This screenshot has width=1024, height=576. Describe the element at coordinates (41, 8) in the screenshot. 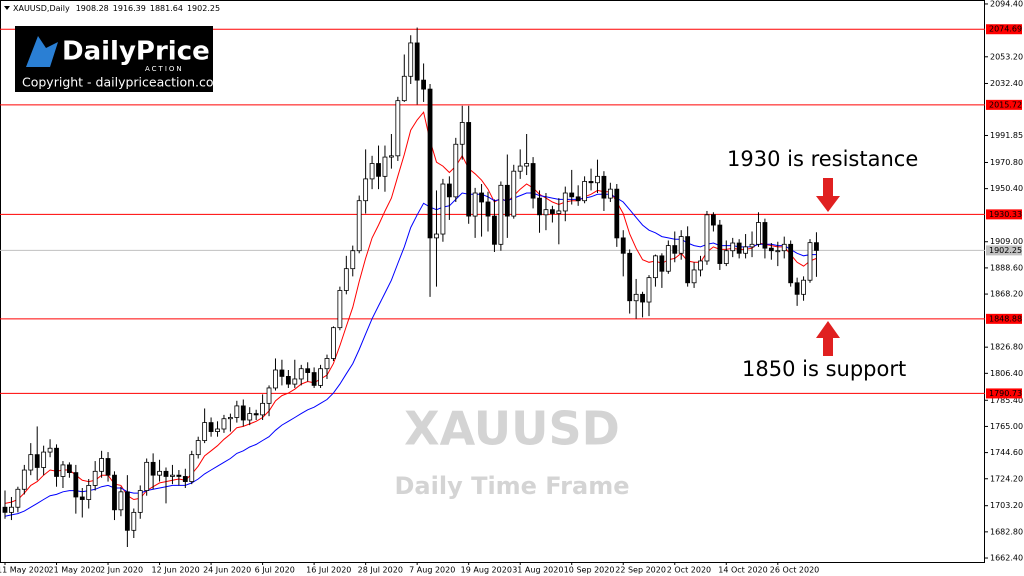

I see `symbol: XAUUSD,Daily` at that location.